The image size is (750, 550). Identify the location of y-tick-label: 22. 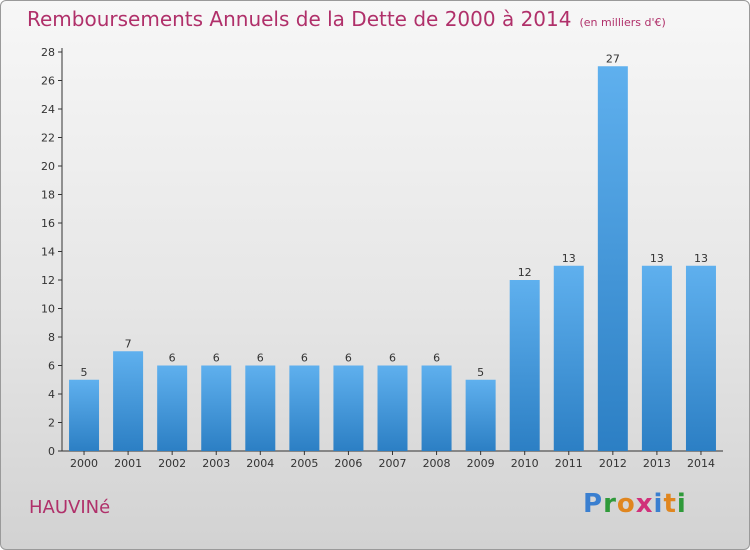
(48, 138).